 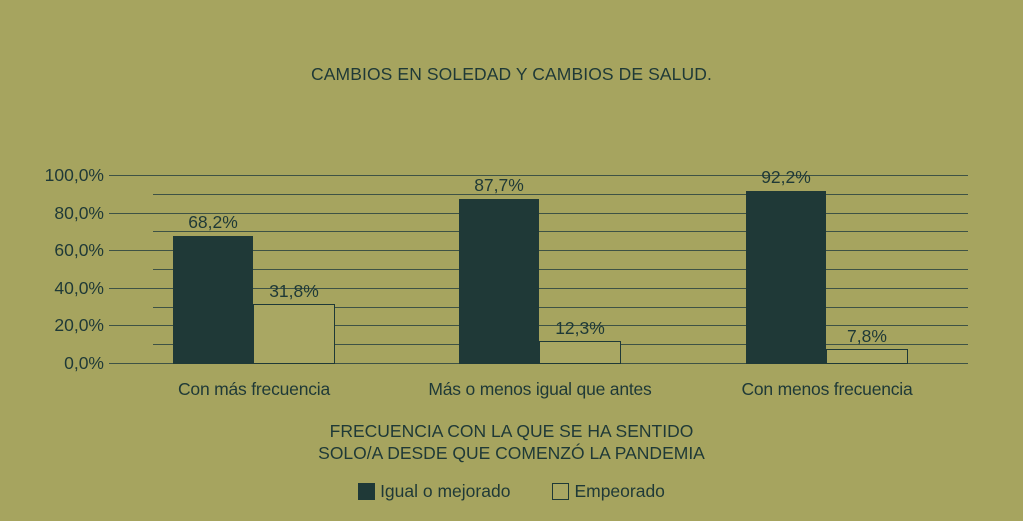 What do you see at coordinates (786, 265) in the screenshot?
I see `bar-igual-o-mejorado: 92,2%` at bounding box center [786, 265].